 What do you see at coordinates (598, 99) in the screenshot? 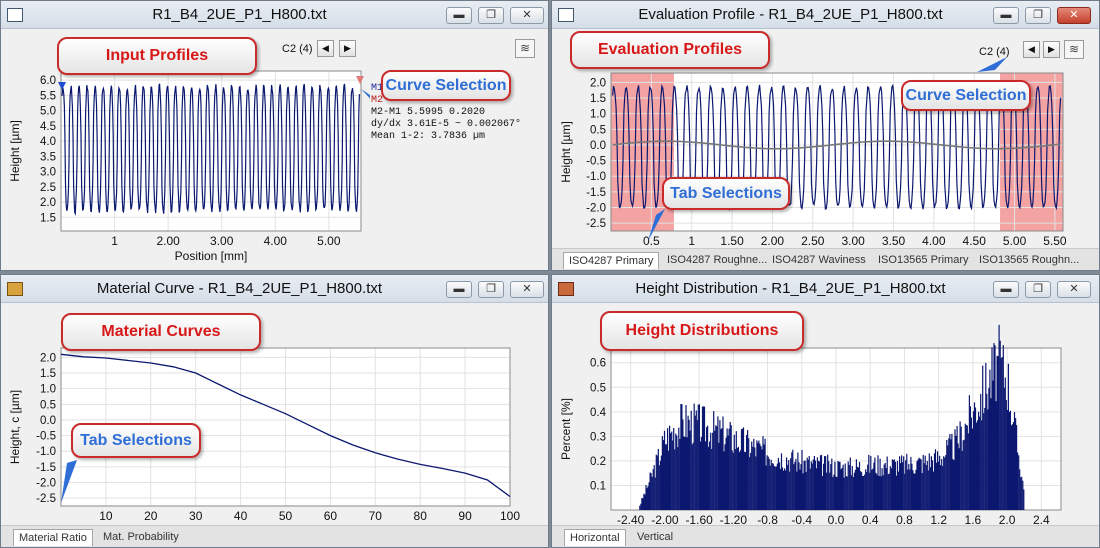
I see `y-tick-label: 1.5` at bounding box center [598, 99].